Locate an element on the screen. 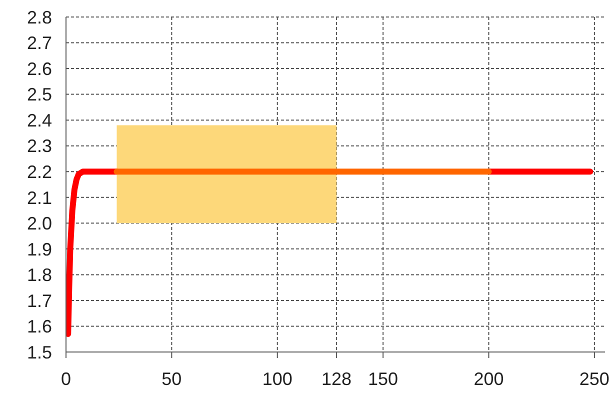 This screenshot has width=612, height=400. y-tick-label: 2.5 is located at coordinates (39, 94).